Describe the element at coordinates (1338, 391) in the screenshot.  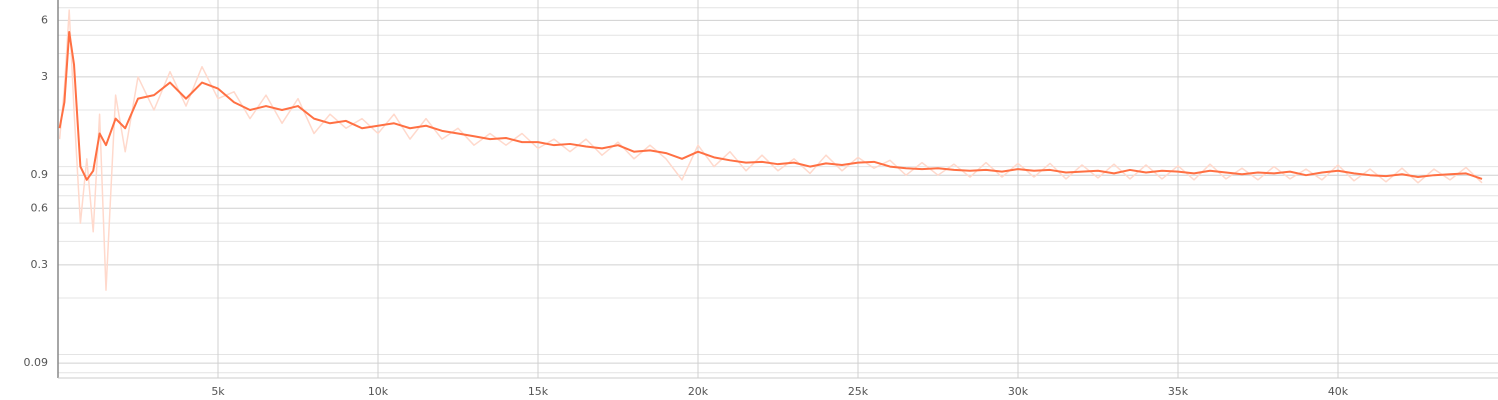
I see `x-tick-label: 40k` at that location.